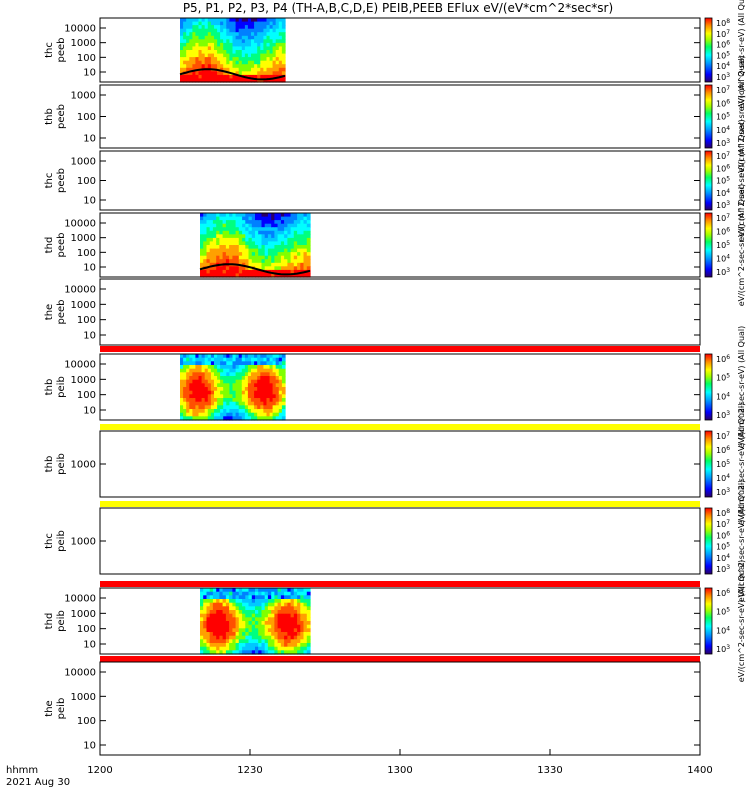 The height and width of the screenshot is (800, 750). I want to click on panel-probe-label: thc, so click(49, 181).